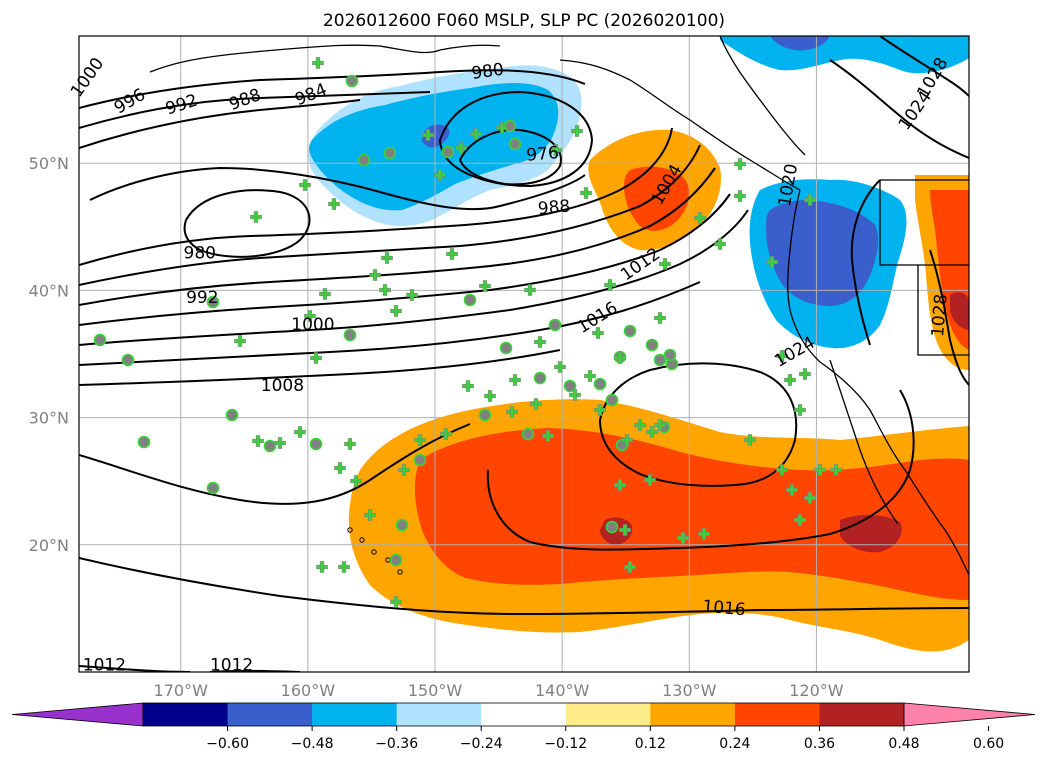 Image resolution: width=1047 pixels, height=765 pixels. I want to click on colorbar-tick-label: −0.12, so click(565, 744).